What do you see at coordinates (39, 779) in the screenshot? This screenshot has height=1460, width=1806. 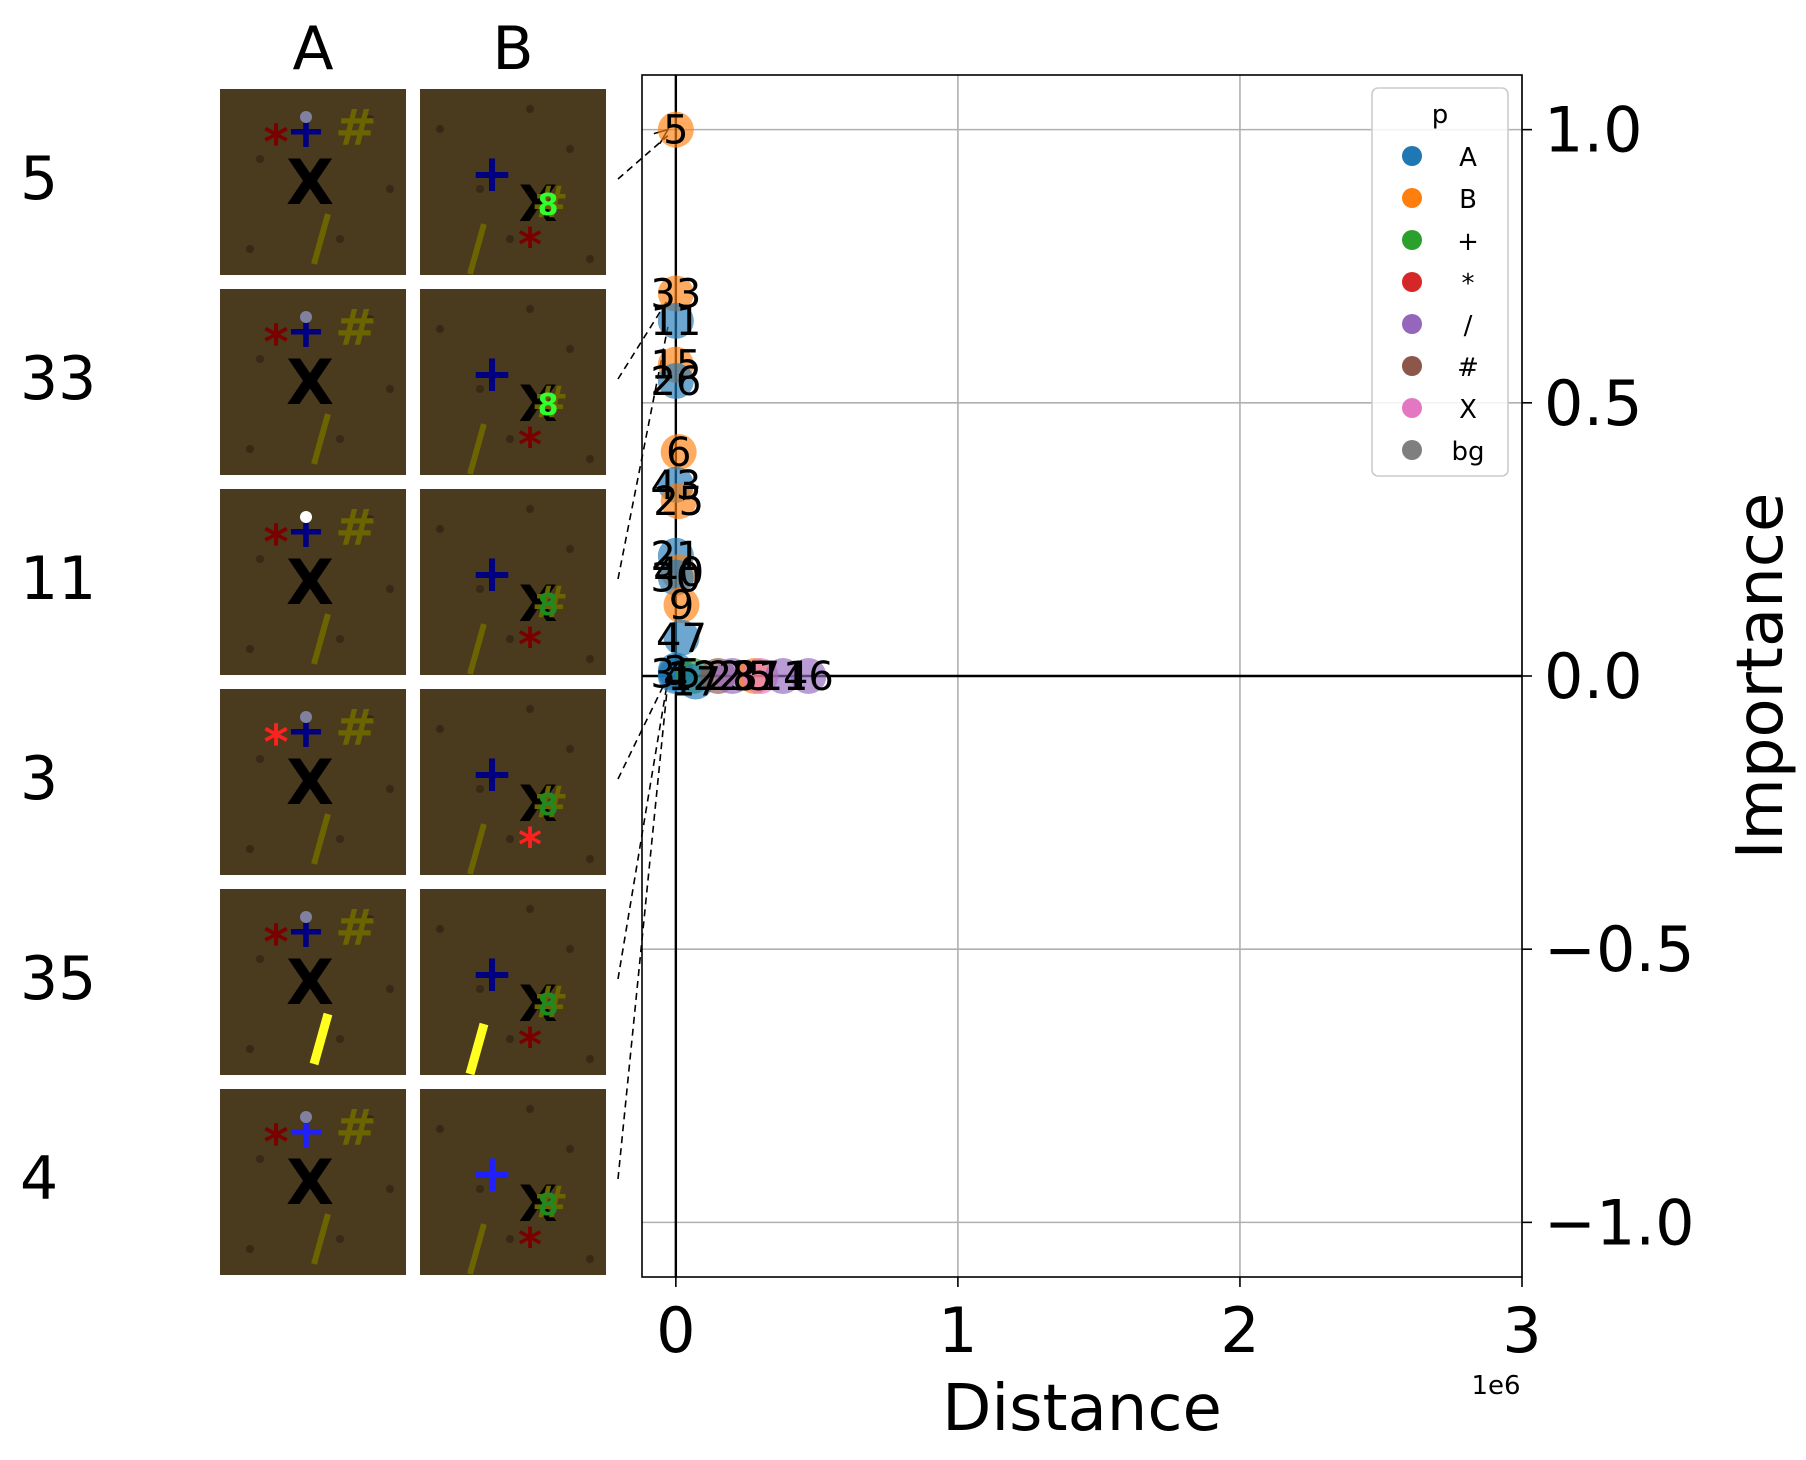 I see `row-label: 3` at bounding box center [39, 779].